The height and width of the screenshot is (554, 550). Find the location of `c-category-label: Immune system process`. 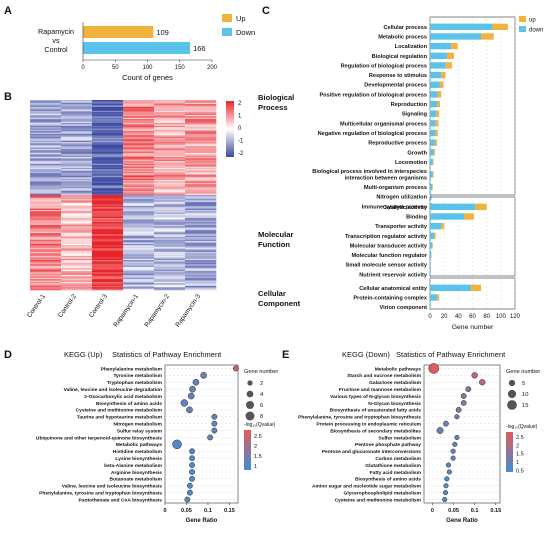

c-category-label: Immune system process is located at coordinates (394, 207).